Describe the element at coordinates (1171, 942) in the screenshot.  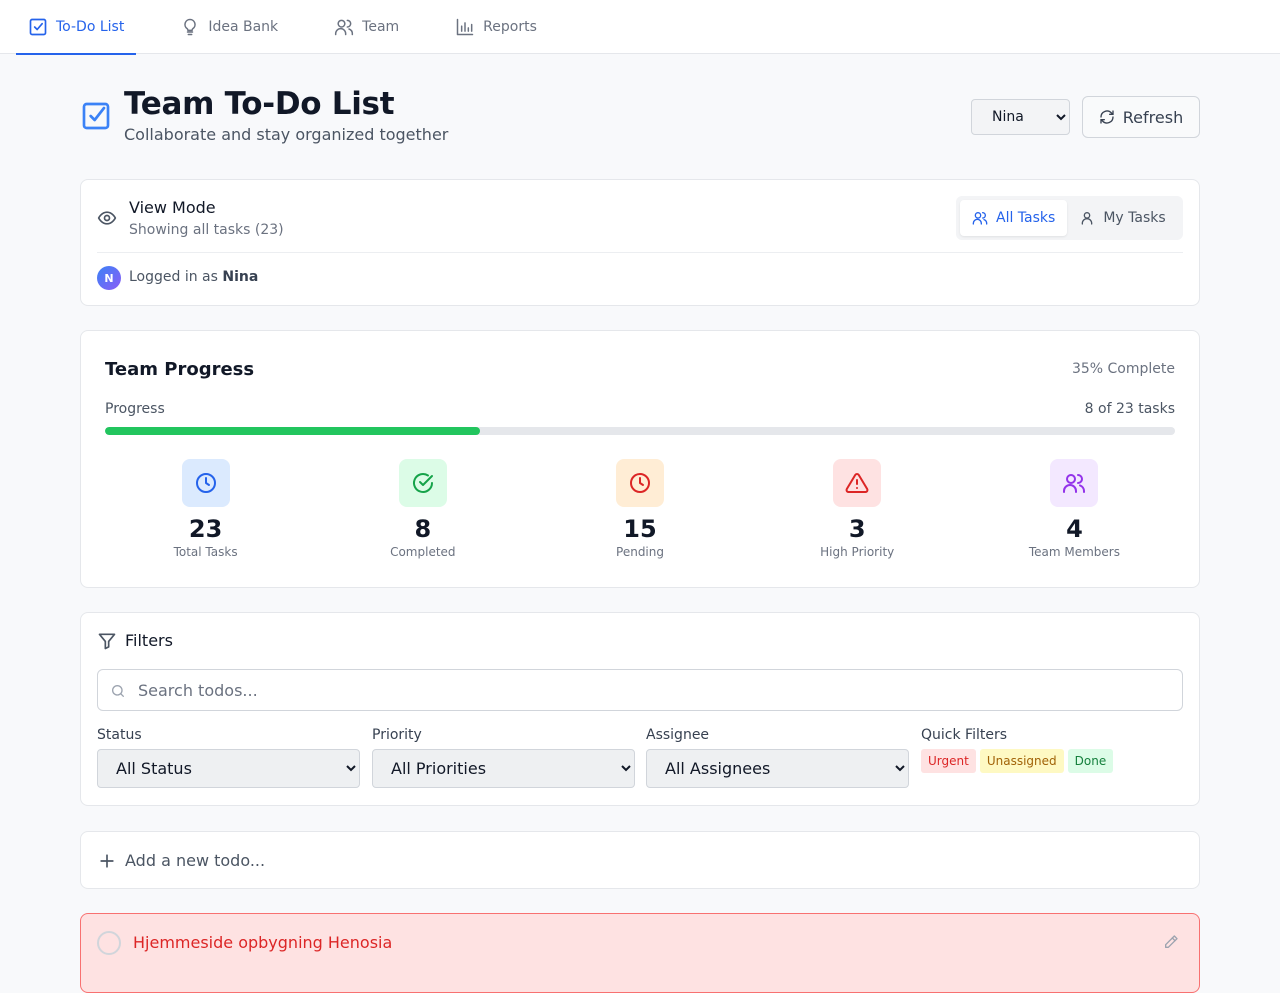
I see `pencil-icon` at that location.